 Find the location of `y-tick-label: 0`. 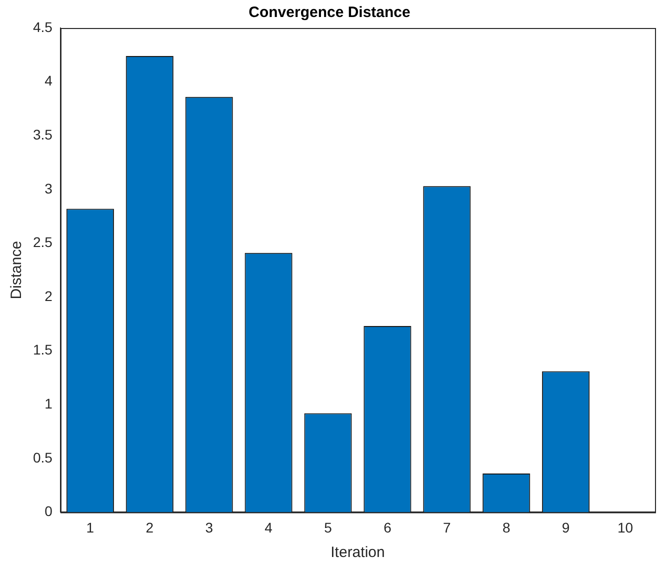

y-tick-label: 0 is located at coordinates (48, 511).